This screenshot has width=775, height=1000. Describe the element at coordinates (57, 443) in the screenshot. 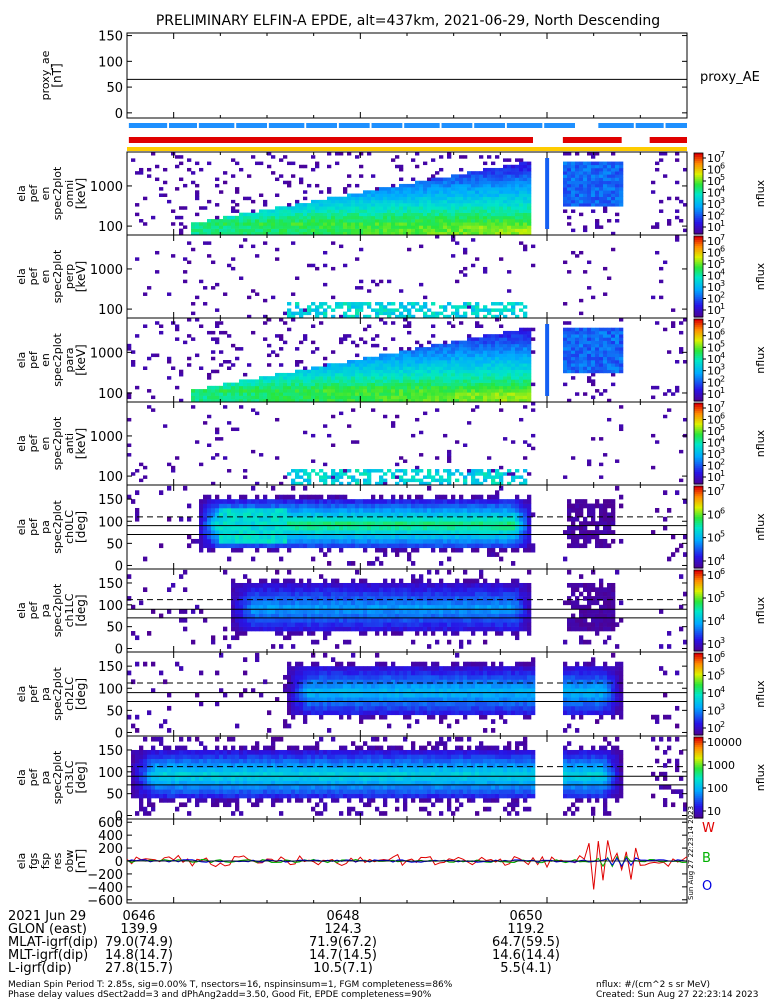

I see `y-axis-label: spec2plot` at that location.